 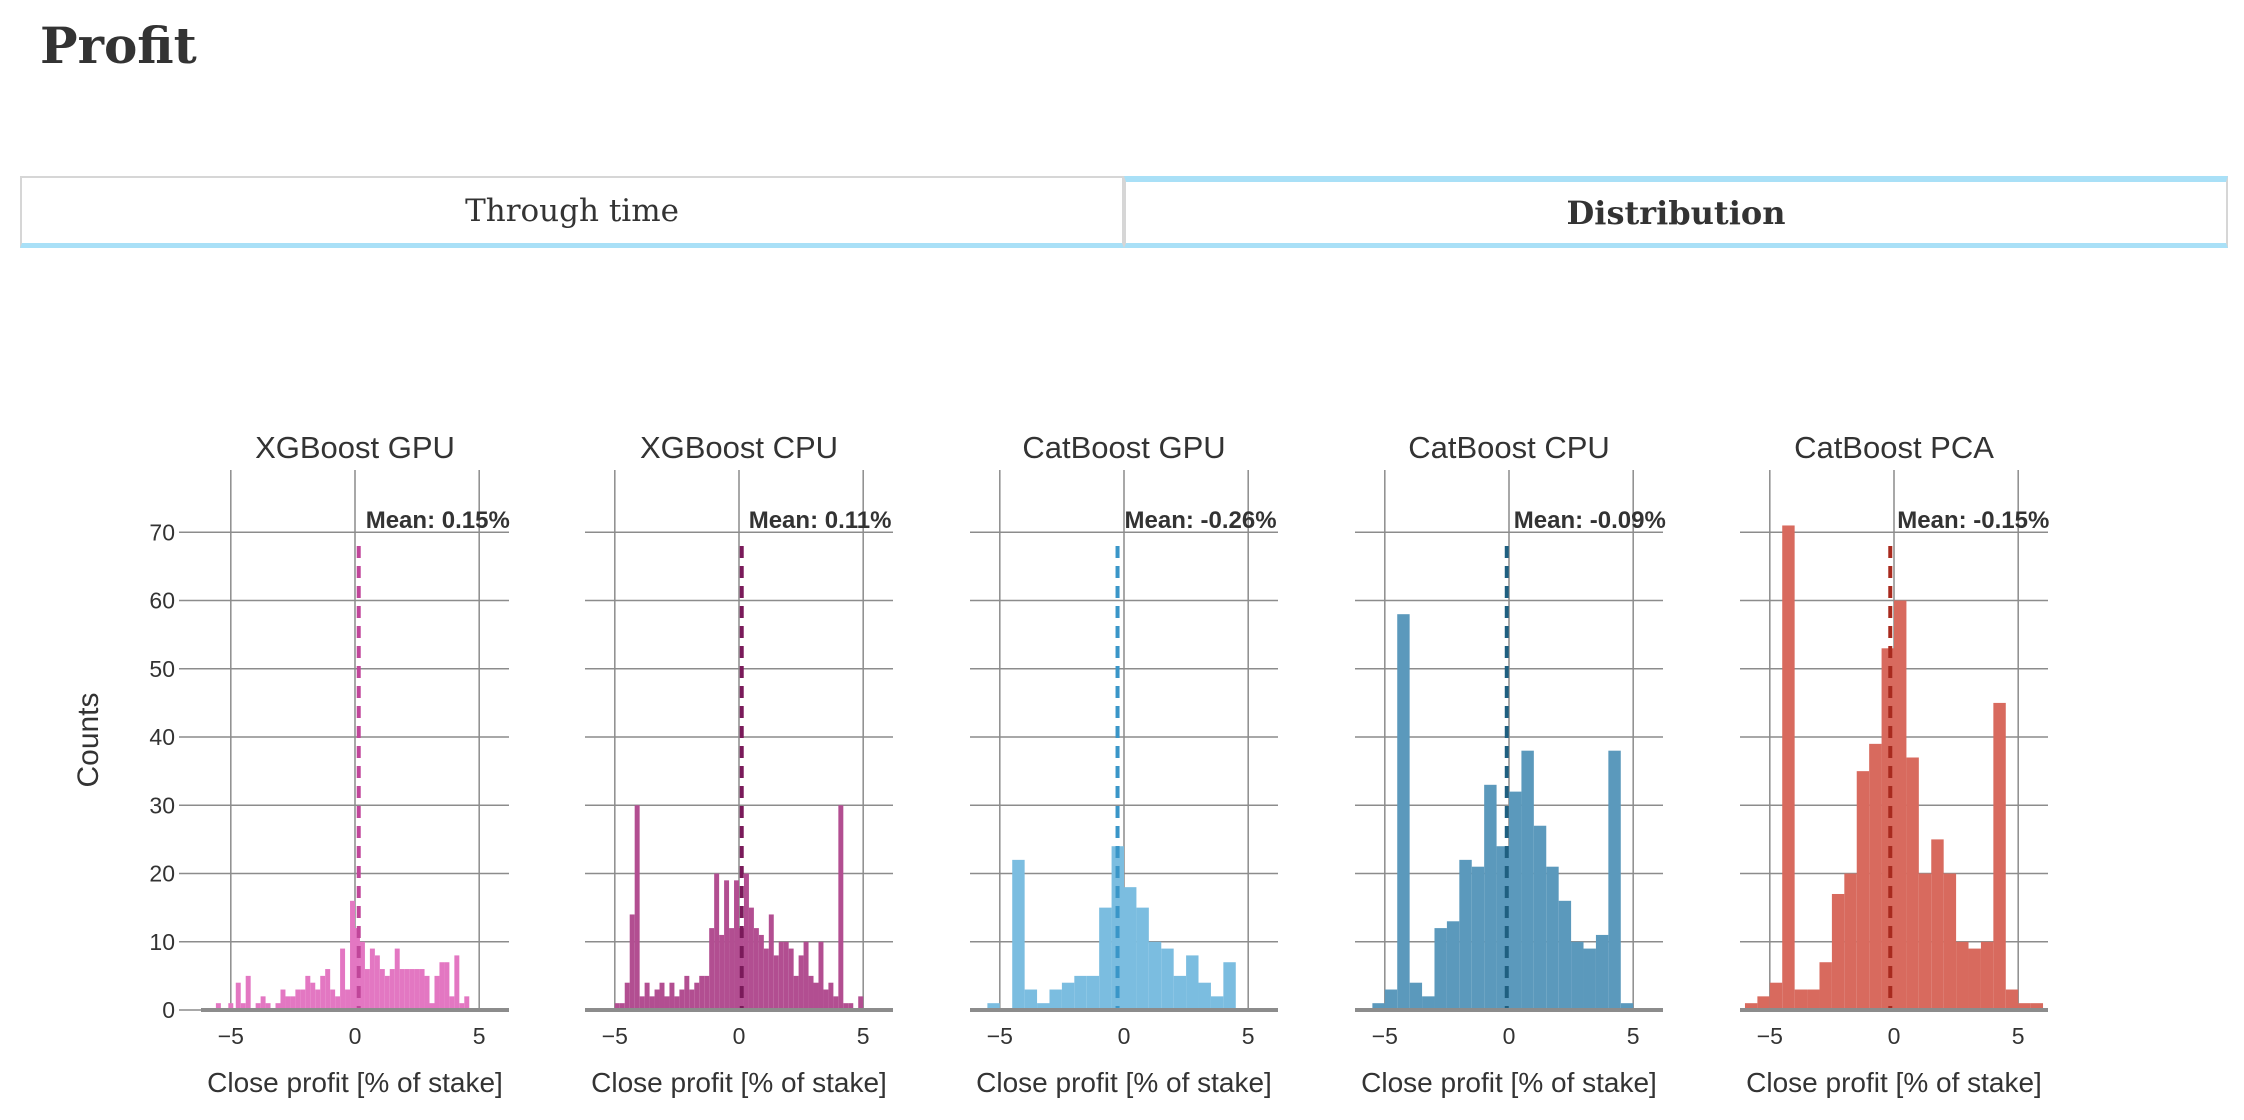 What do you see at coordinates (162, 874) in the screenshot?
I see `y-tick-label: 20` at bounding box center [162, 874].